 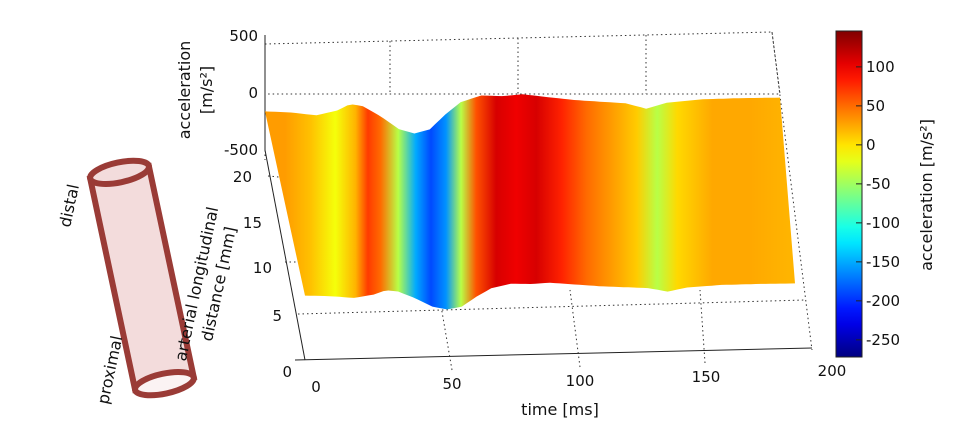 What do you see at coordinates (109, 370) in the screenshot?
I see `proximal-label: proximal` at bounding box center [109, 370].